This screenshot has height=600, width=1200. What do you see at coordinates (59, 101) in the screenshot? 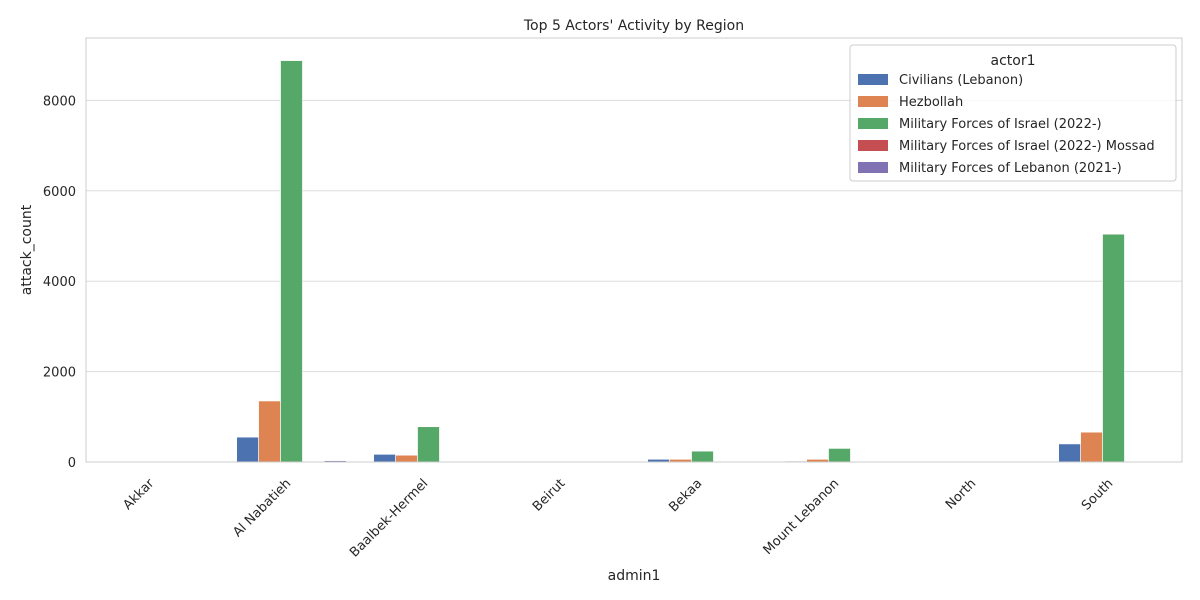
I see `y-tick-label: 8000` at bounding box center [59, 101].